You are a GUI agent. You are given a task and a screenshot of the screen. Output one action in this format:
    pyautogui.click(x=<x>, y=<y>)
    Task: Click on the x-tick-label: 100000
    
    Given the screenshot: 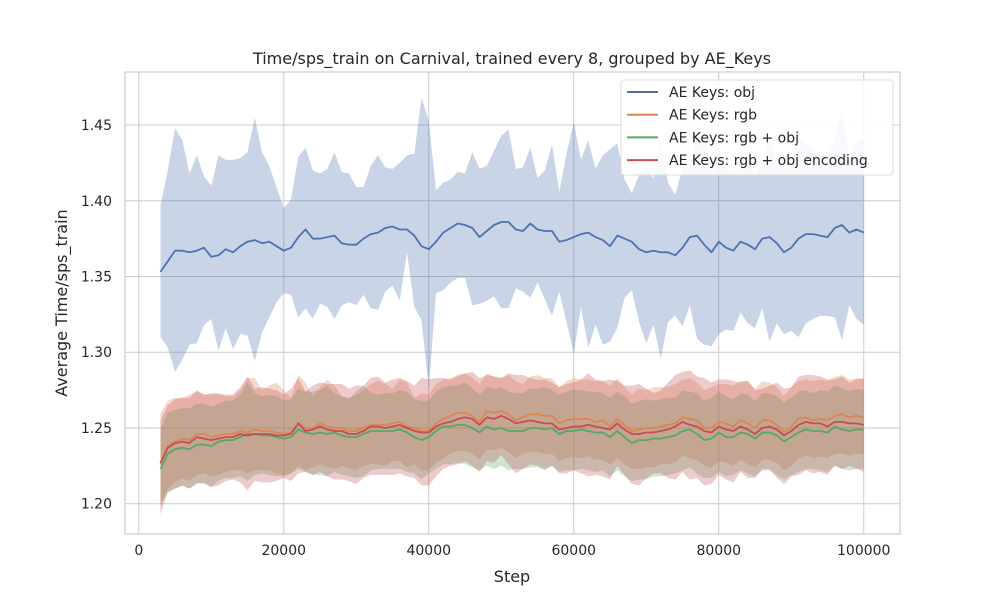 What is the action you would take?
    pyautogui.click(x=863, y=551)
    